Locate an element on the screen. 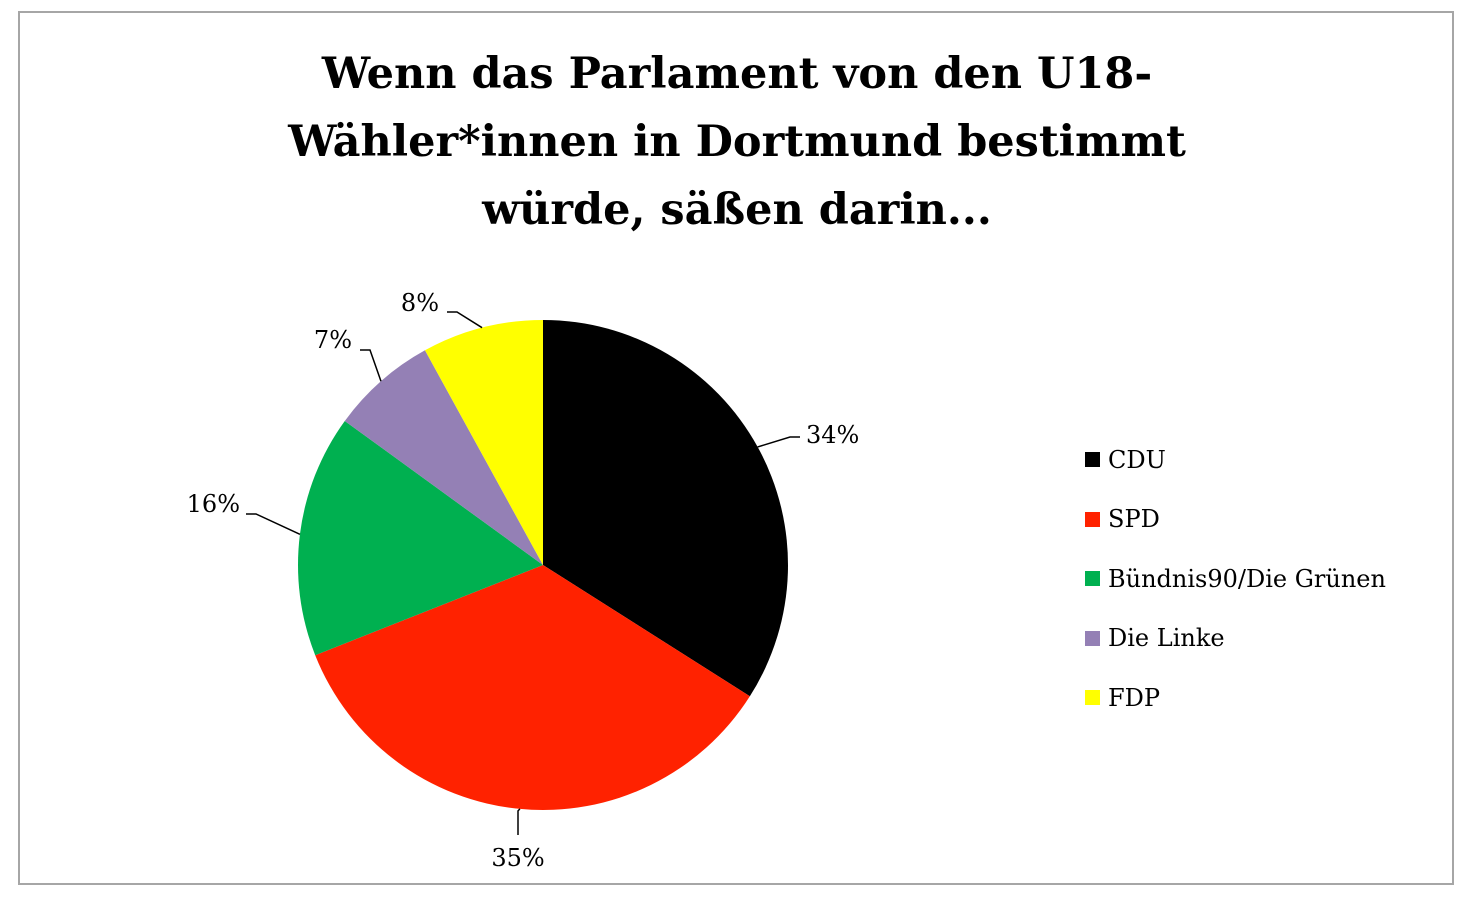  legend-swatch-spd is located at coordinates (1092, 519).